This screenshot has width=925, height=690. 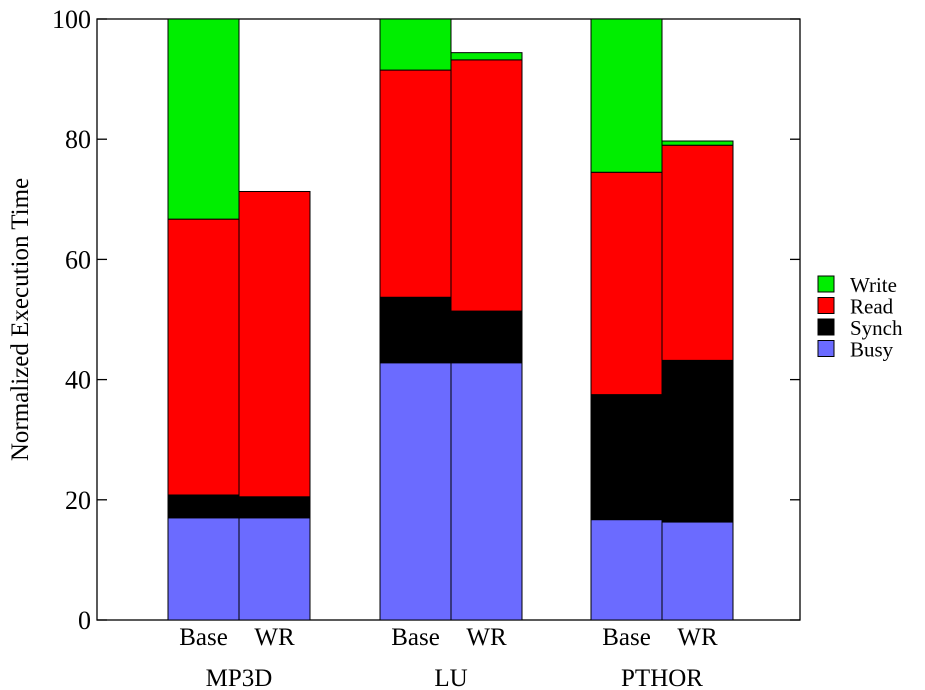 What do you see at coordinates (486, 491) in the screenshot?
I see `bar-segment-lu-wr-busy` at bounding box center [486, 491].